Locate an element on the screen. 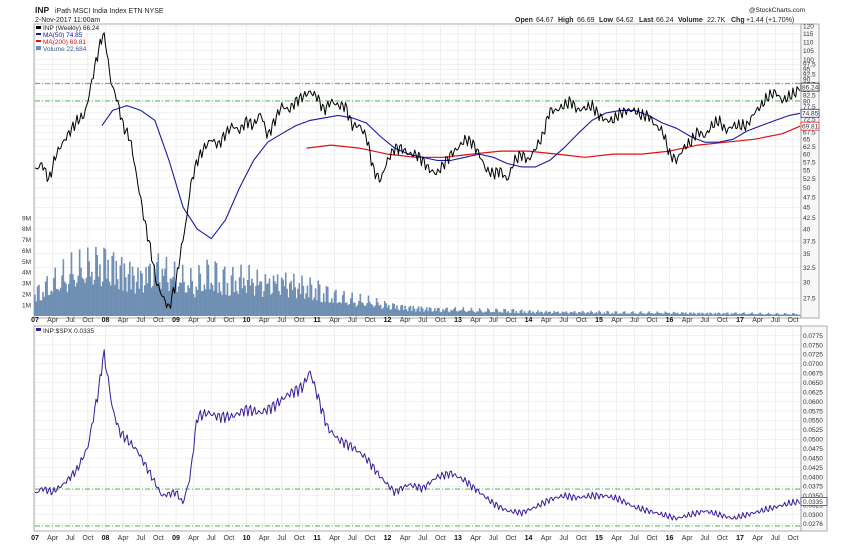 This screenshot has height=550, width=845. x-tick-label-lower: Oct is located at coordinates (722, 538).